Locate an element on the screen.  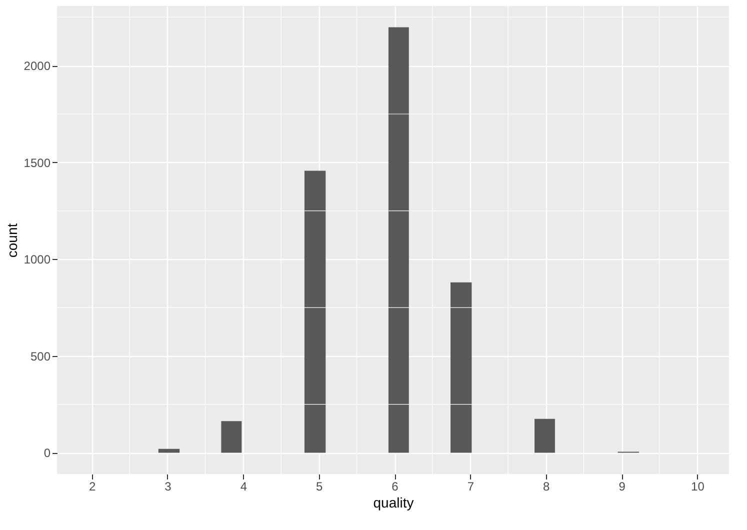
y-tick-label: 1000 is located at coordinates (37, 259).